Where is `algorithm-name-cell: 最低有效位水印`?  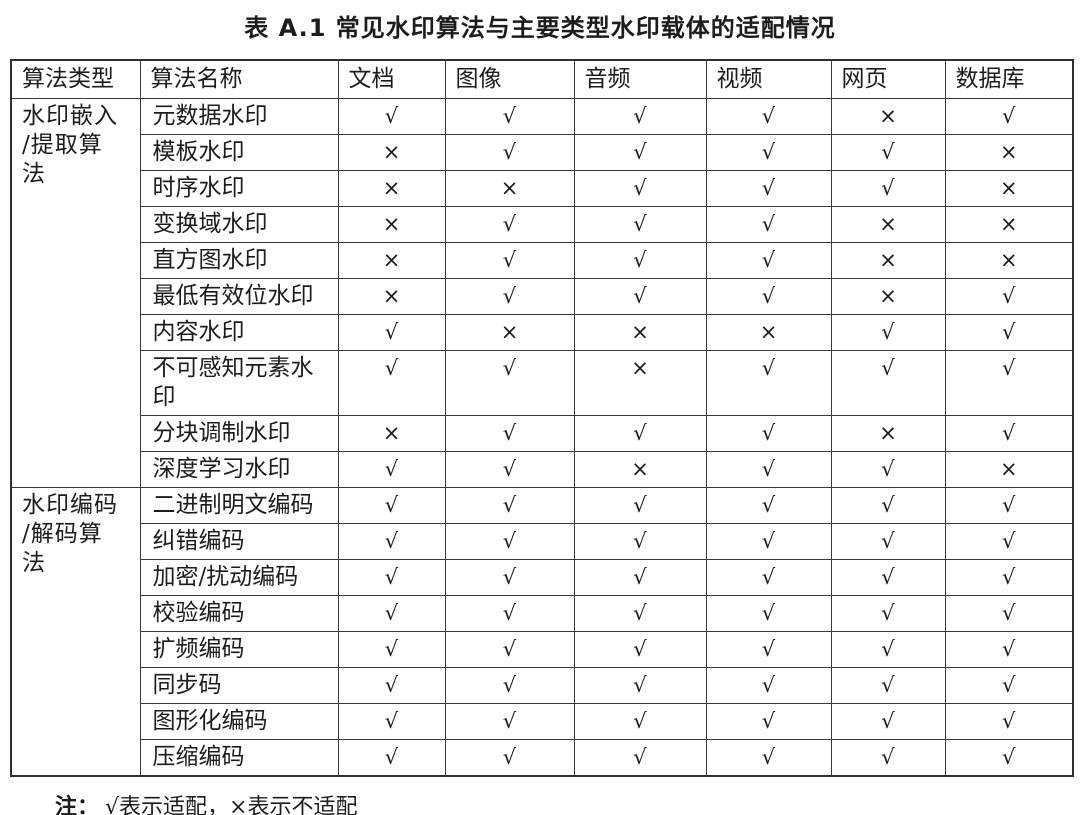 algorithm-name-cell: 最低有效位水印 is located at coordinates (239, 296).